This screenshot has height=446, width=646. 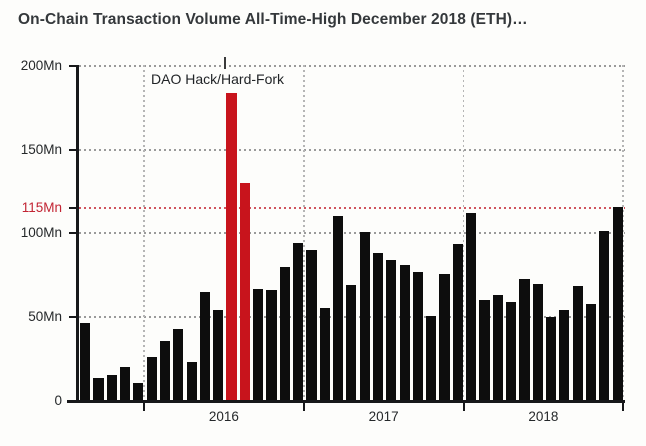 I want to click on y-axis-label-200mn: 200Mn, so click(x=41, y=65).